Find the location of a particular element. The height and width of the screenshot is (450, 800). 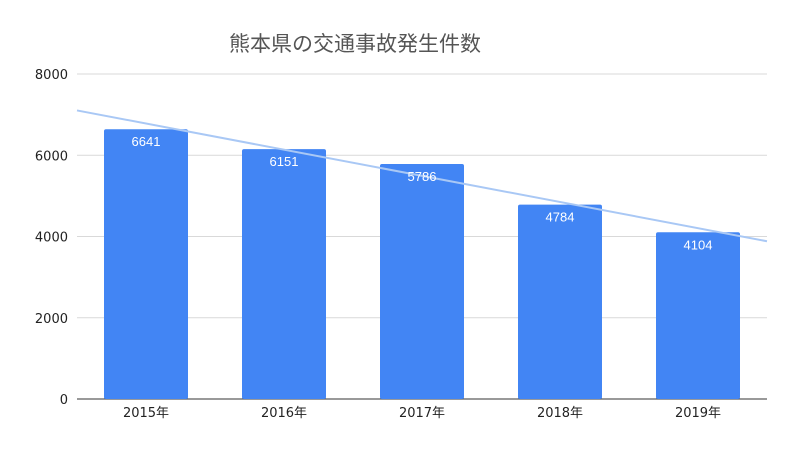

y-tick-label: 6000 is located at coordinates (51, 156).